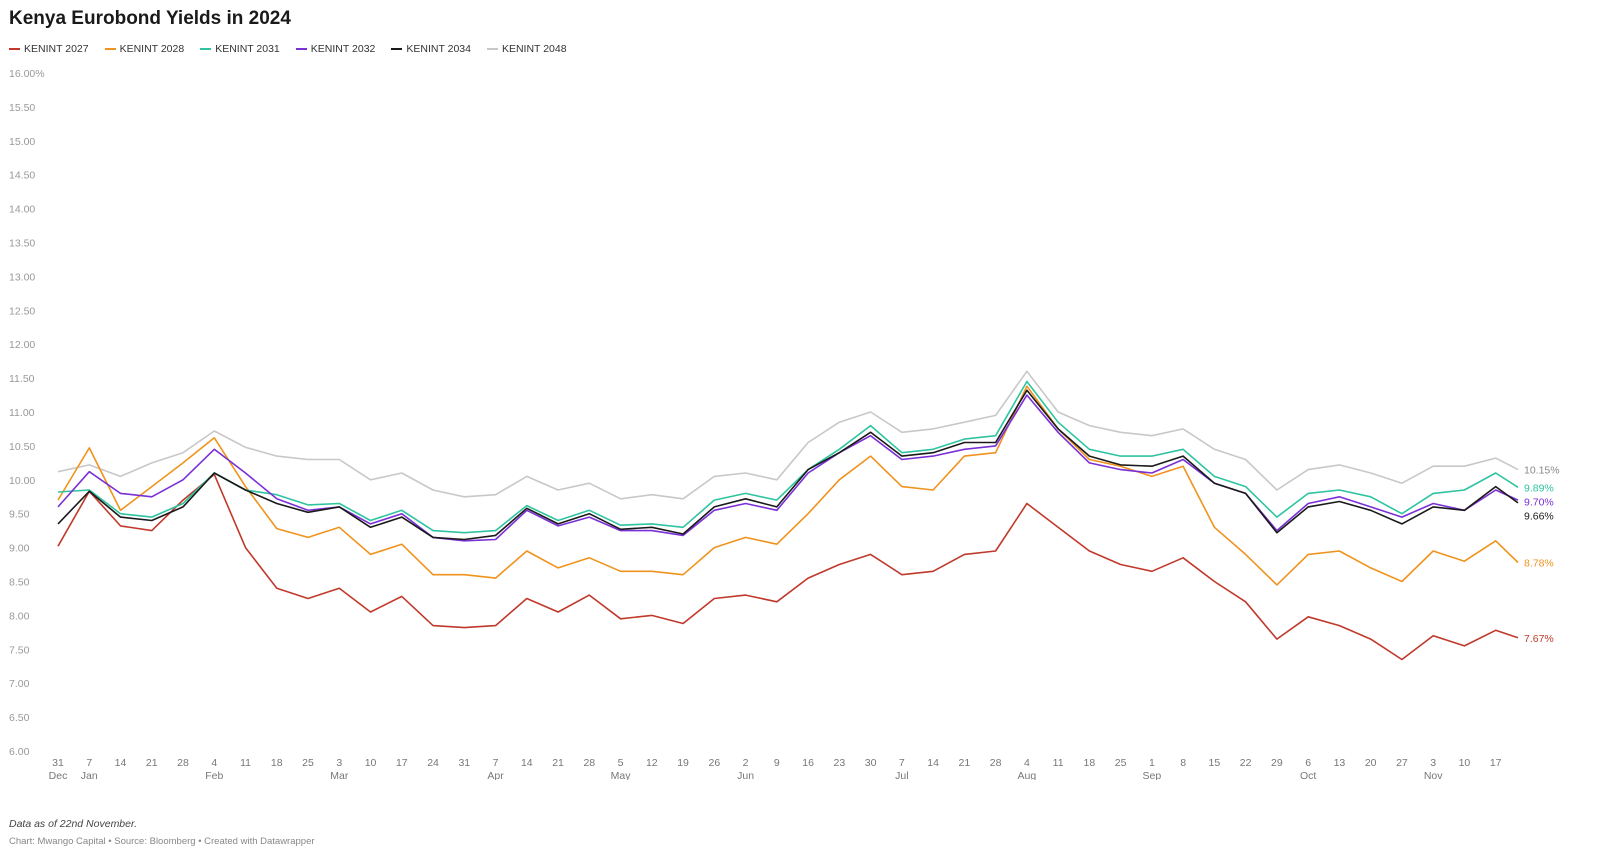 The image size is (1600, 855). Describe the element at coordinates (901, 775) in the screenshot. I see `x-month-label: Jul` at that location.